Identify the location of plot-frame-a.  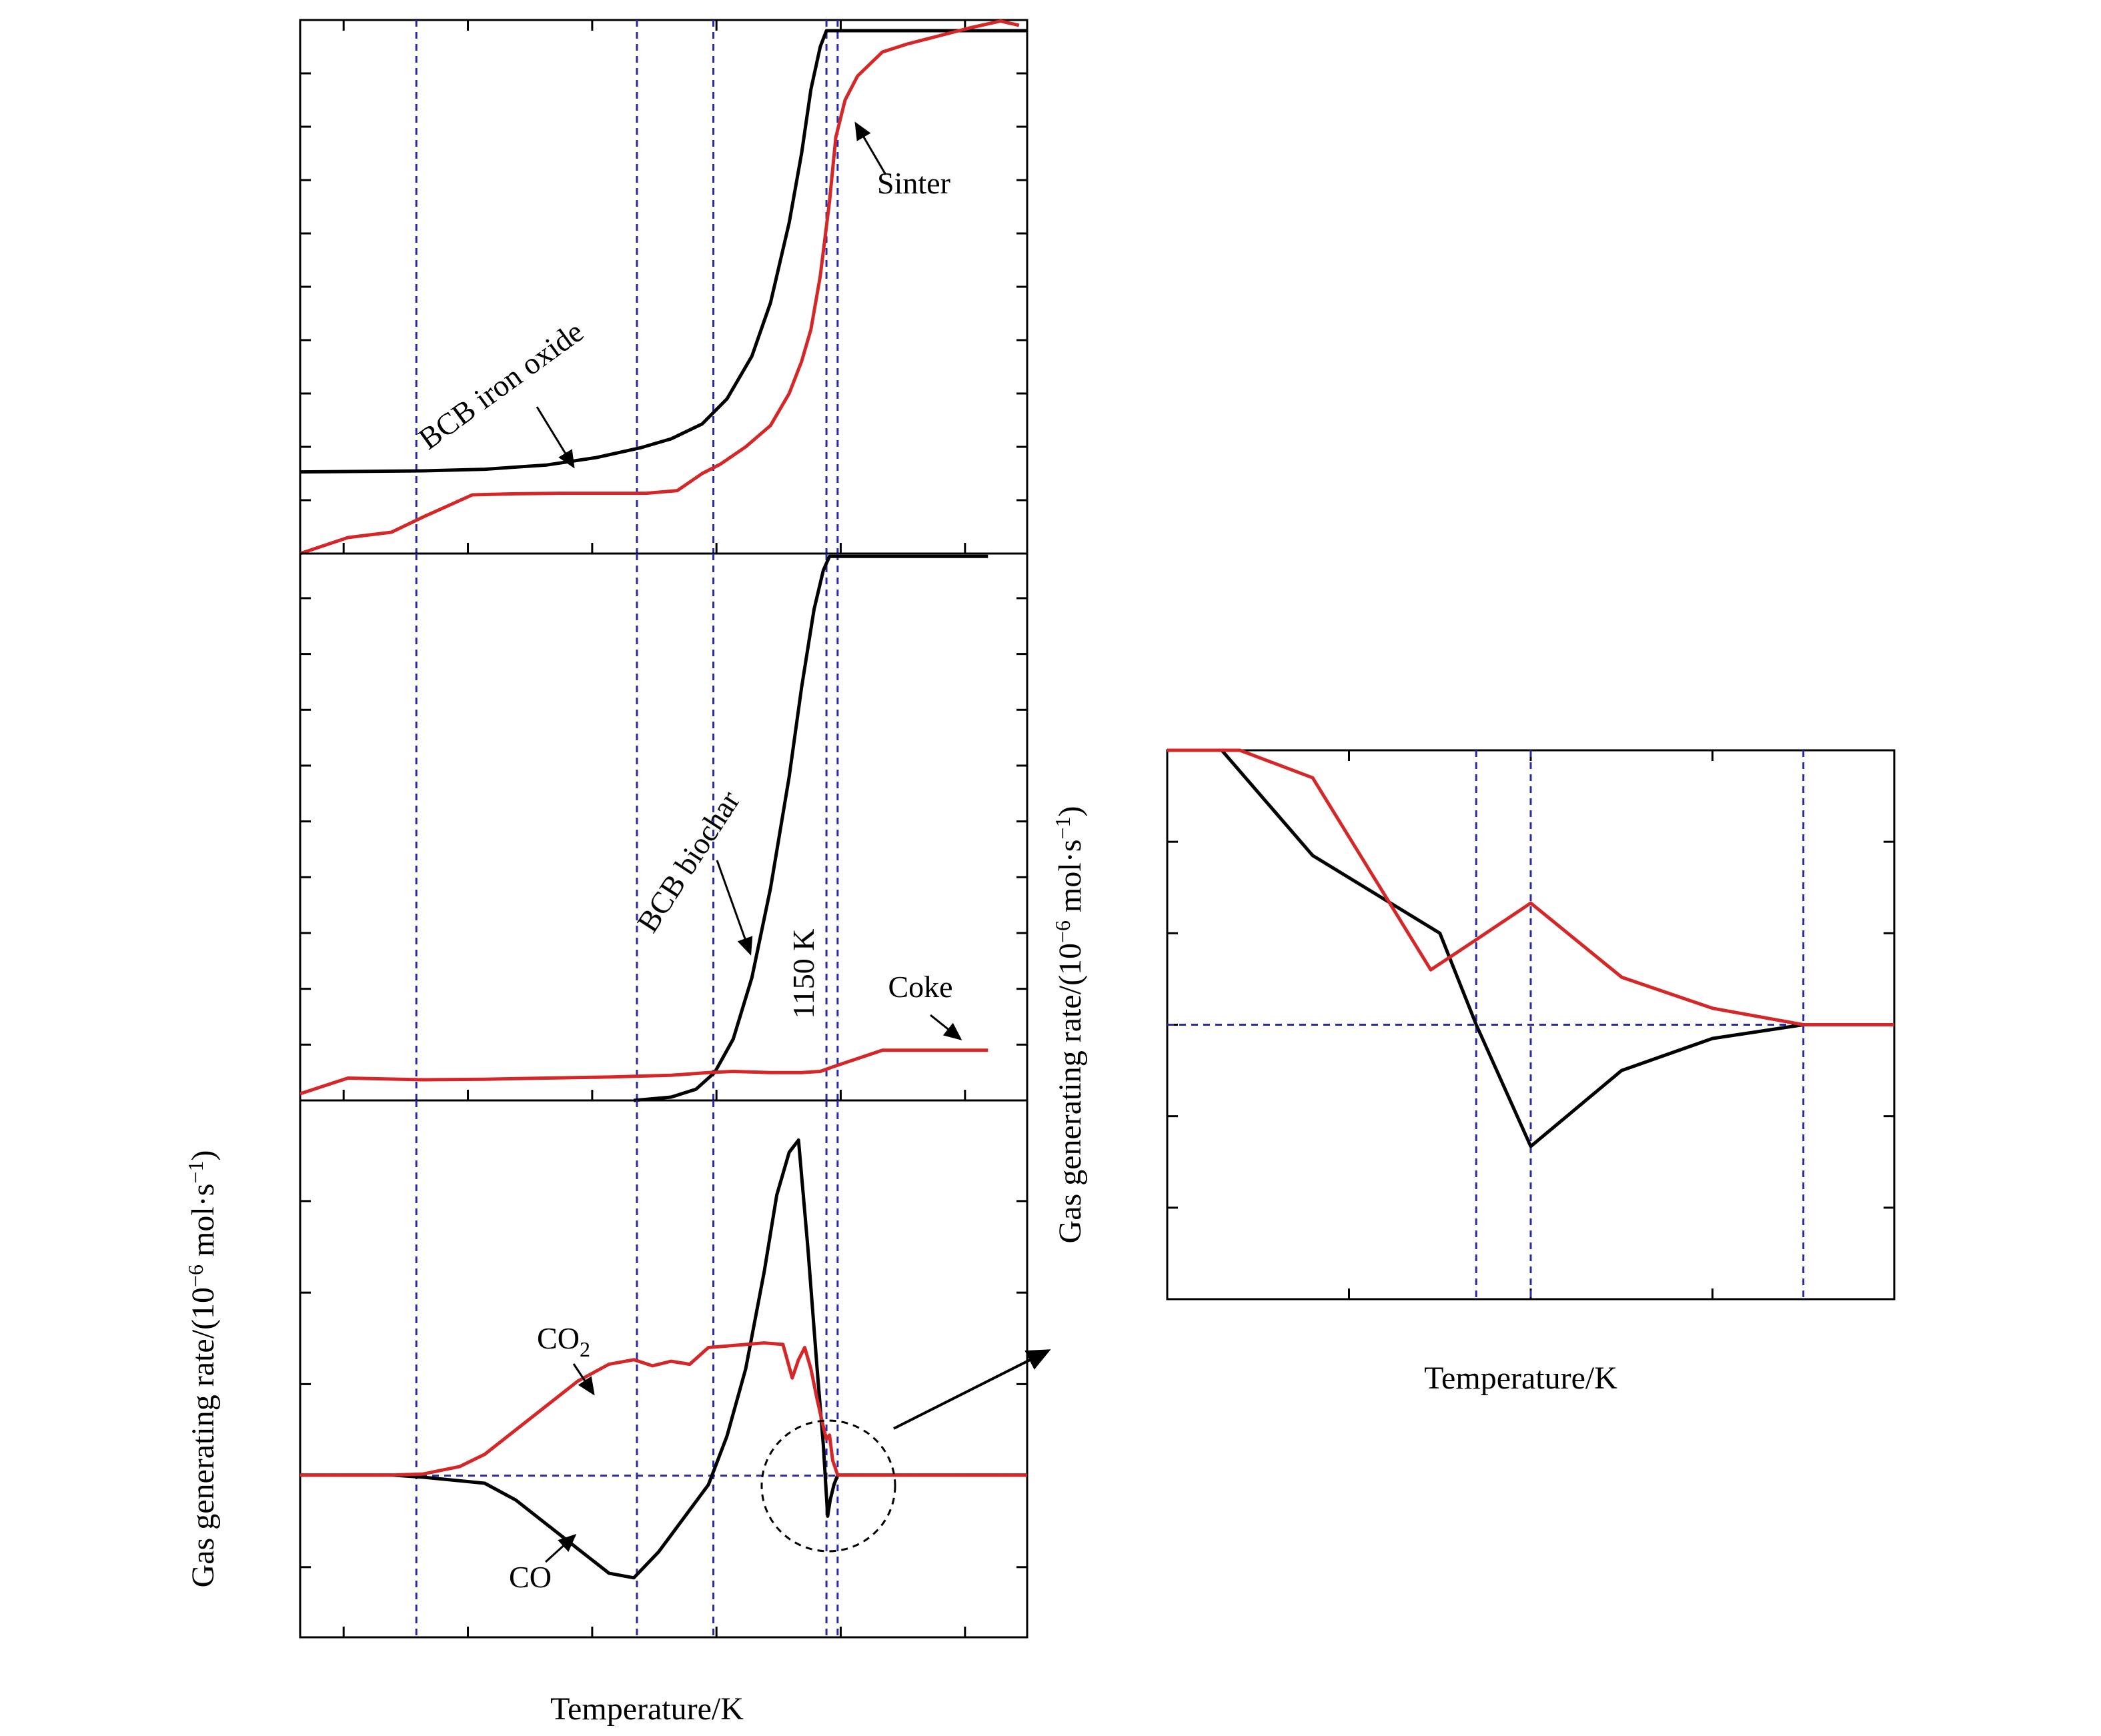
(663, 287).